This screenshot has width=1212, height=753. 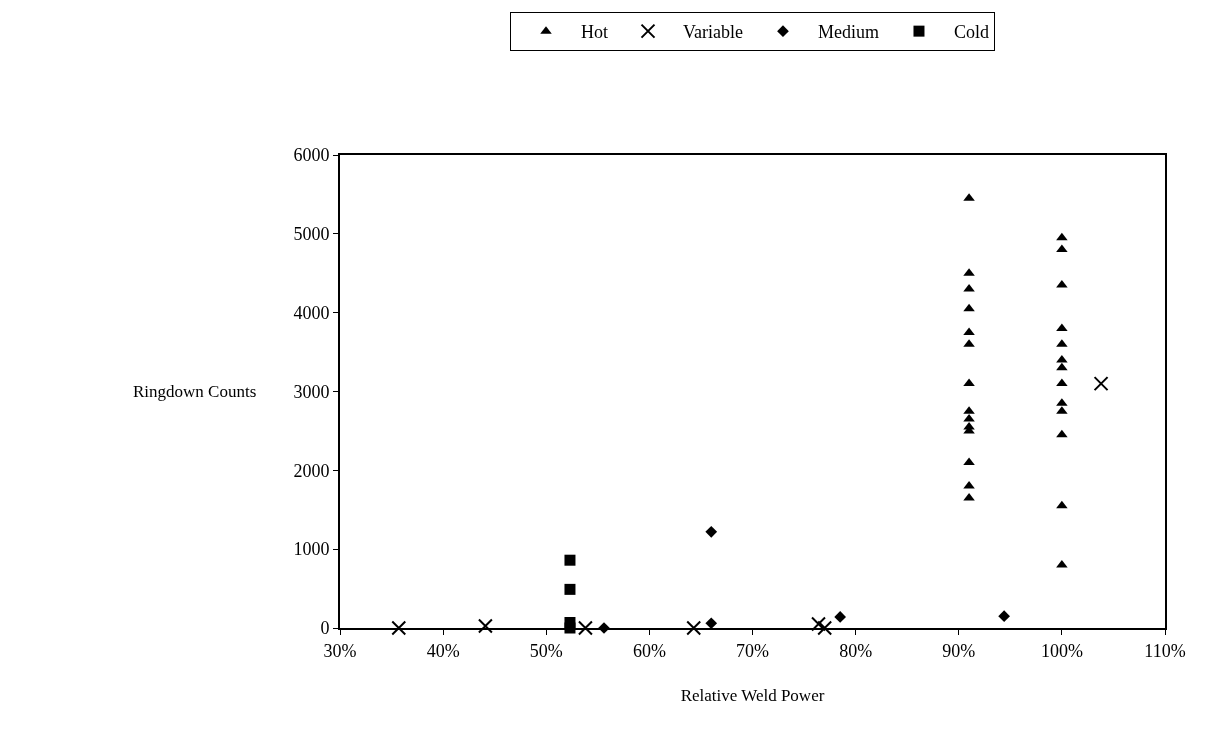 What do you see at coordinates (340, 650) in the screenshot?
I see `x-tick-label: 30%` at bounding box center [340, 650].